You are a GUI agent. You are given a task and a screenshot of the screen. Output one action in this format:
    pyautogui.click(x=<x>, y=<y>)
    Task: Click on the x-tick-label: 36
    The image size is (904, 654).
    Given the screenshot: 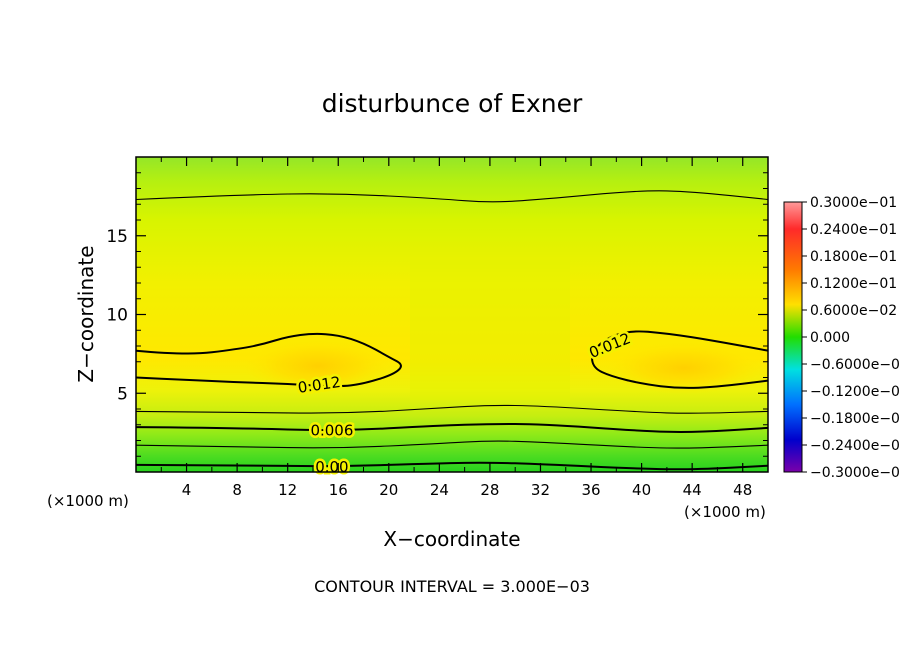 What is the action you would take?
    pyautogui.click(x=590, y=490)
    